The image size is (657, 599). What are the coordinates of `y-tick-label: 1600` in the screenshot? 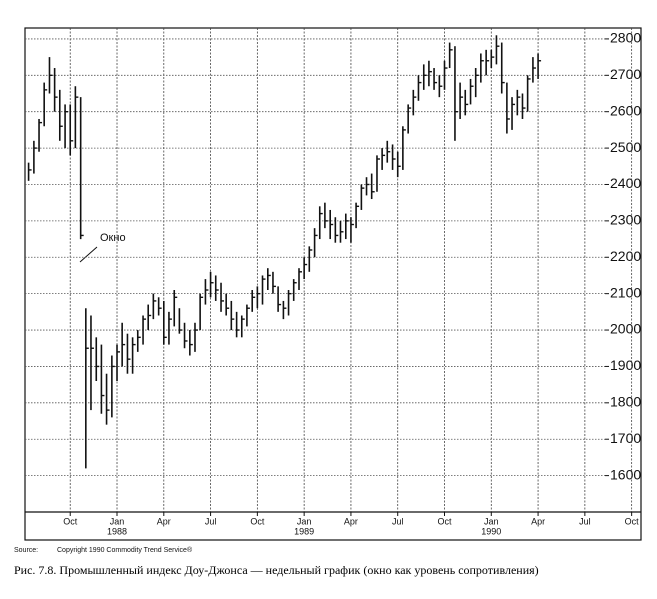 It's located at (625, 474).